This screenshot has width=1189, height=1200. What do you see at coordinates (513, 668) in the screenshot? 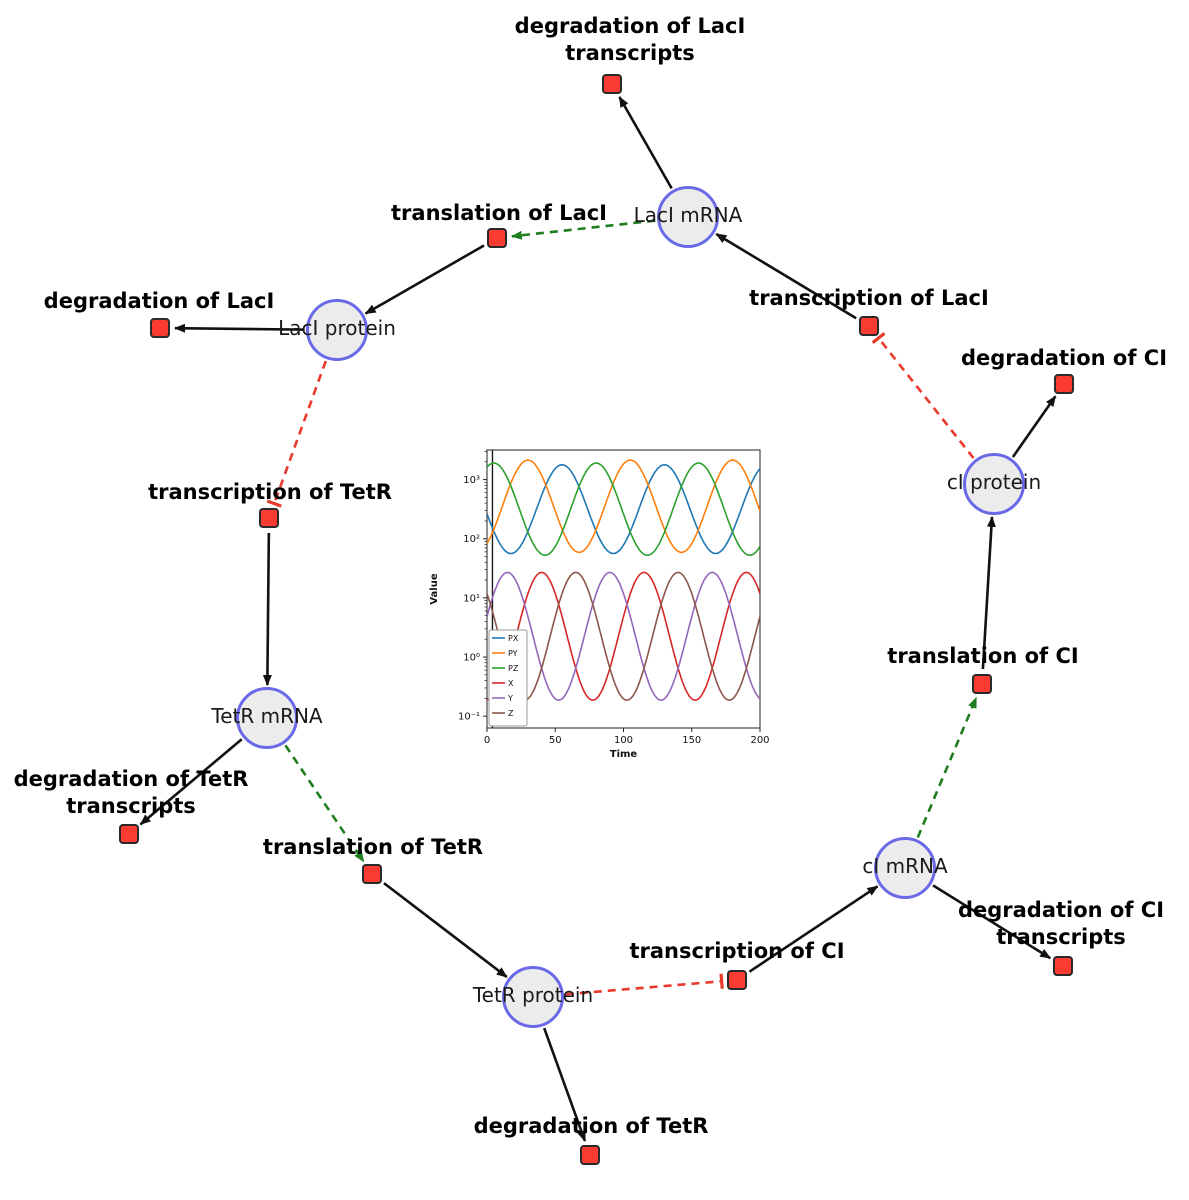
I see `legend-label-PZ: PZ` at bounding box center [513, 668].